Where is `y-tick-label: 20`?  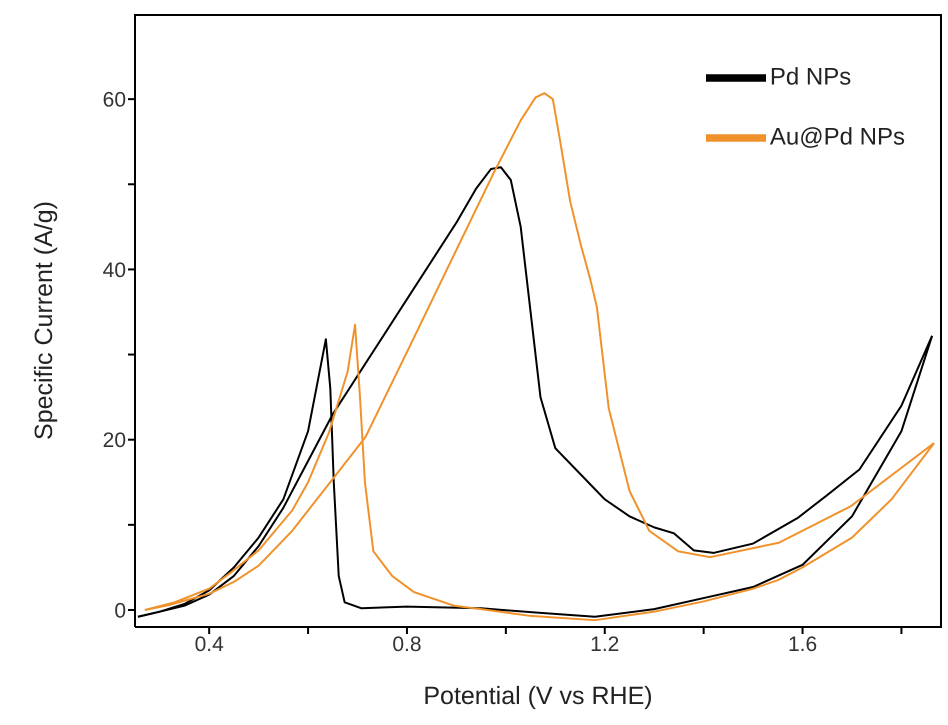
y-tick-label: 20 is located at coordinates (114, 440).